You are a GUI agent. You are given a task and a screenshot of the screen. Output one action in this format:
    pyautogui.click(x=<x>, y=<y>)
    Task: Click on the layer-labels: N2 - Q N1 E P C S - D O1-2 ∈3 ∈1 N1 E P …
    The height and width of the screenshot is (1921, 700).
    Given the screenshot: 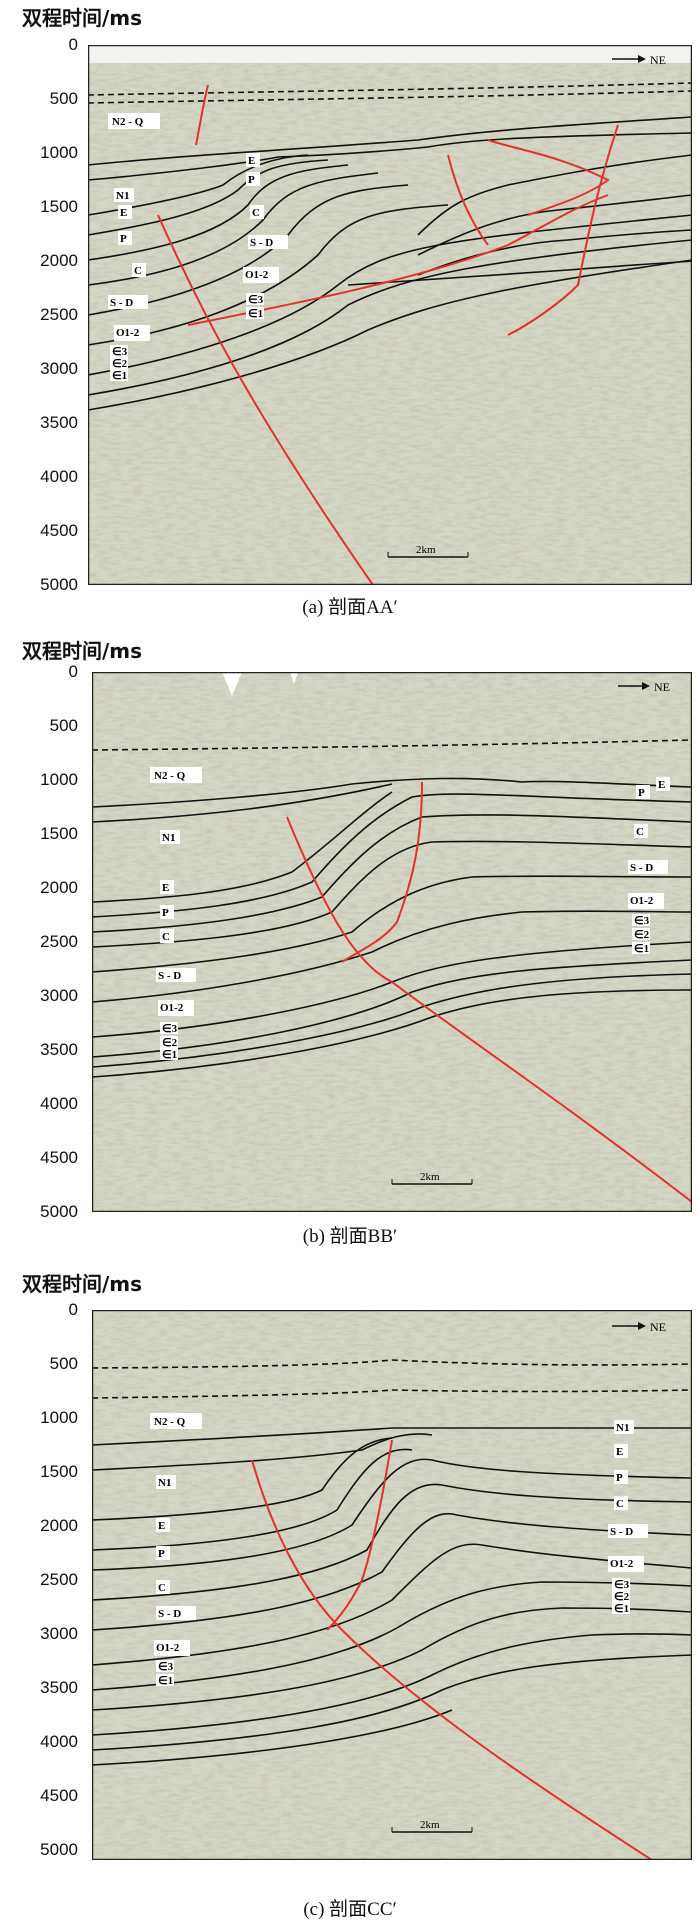 What is the action you would take?
    pyautogui.click(x=399, y=1550)
    